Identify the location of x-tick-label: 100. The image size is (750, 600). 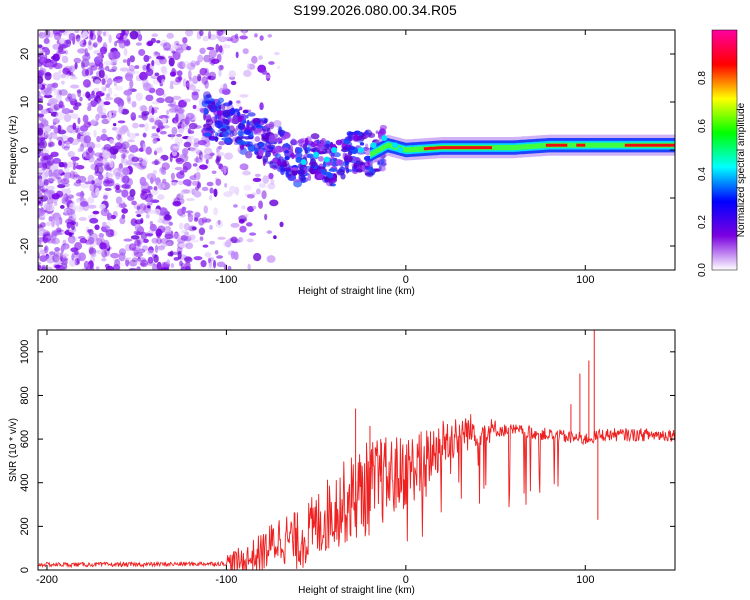
(585, 280).